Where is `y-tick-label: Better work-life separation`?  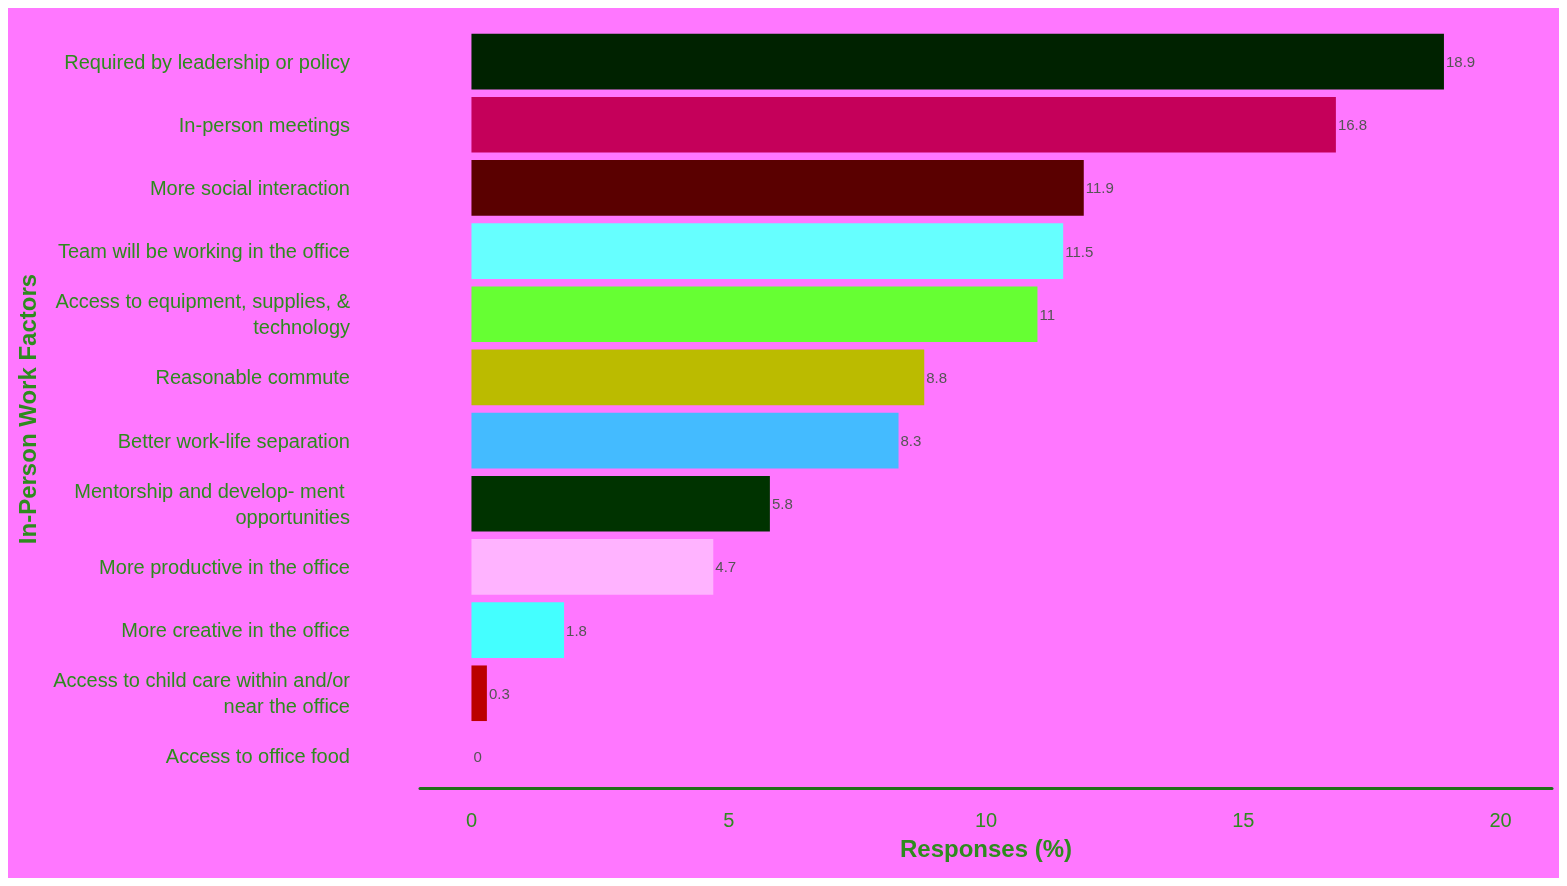 y-tick-label: Better work-life separation is located at coordinates (233, 440).